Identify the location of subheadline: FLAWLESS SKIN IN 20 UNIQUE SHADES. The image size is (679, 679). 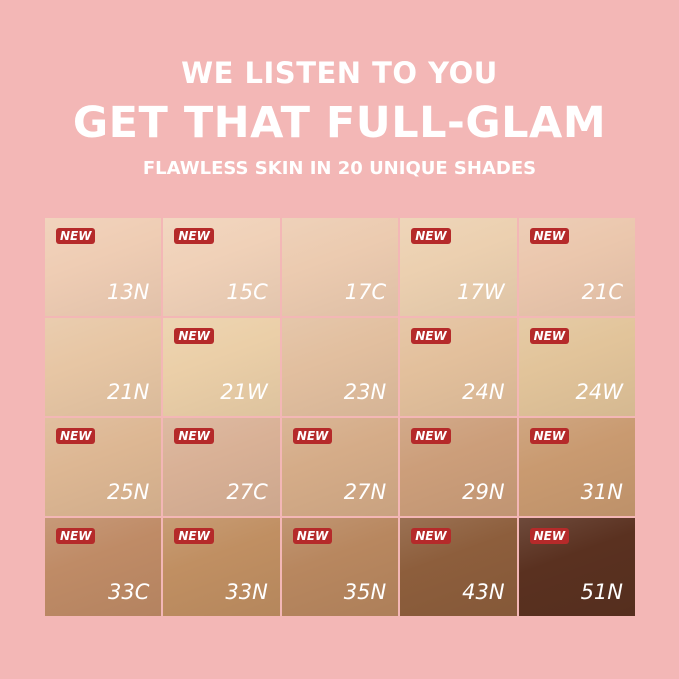
(339, 168).